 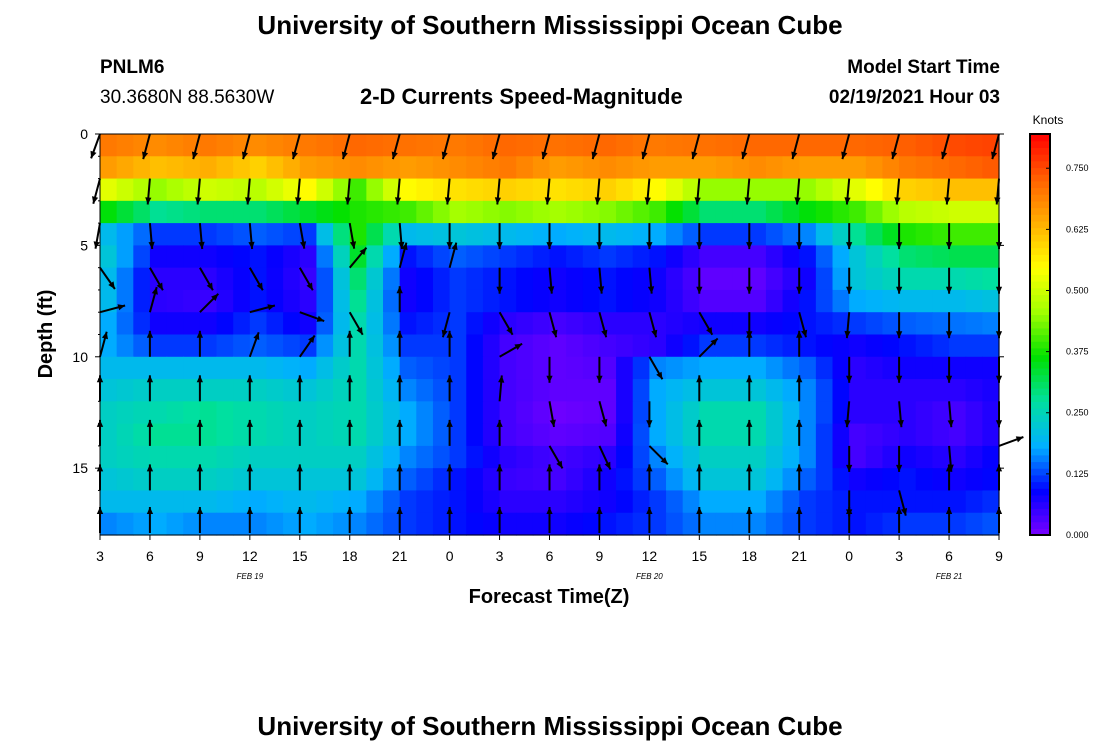 What do you see at coordinates (799, 556) in the screenshot?
I see `x-tick-label: 21` at bounding box center [799, 556].